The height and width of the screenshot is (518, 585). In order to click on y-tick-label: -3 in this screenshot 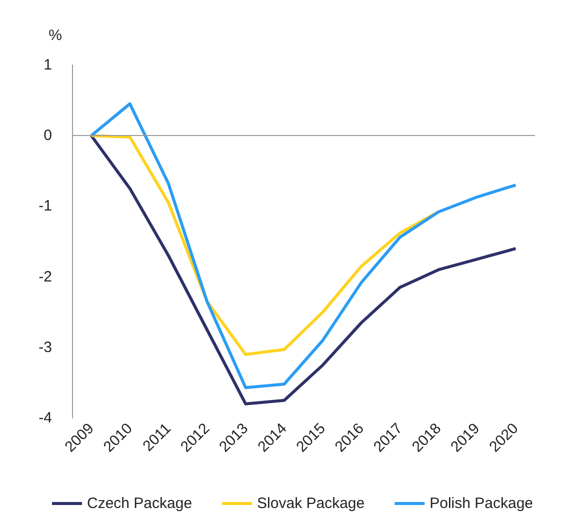, I will do `click(45, 347)`.